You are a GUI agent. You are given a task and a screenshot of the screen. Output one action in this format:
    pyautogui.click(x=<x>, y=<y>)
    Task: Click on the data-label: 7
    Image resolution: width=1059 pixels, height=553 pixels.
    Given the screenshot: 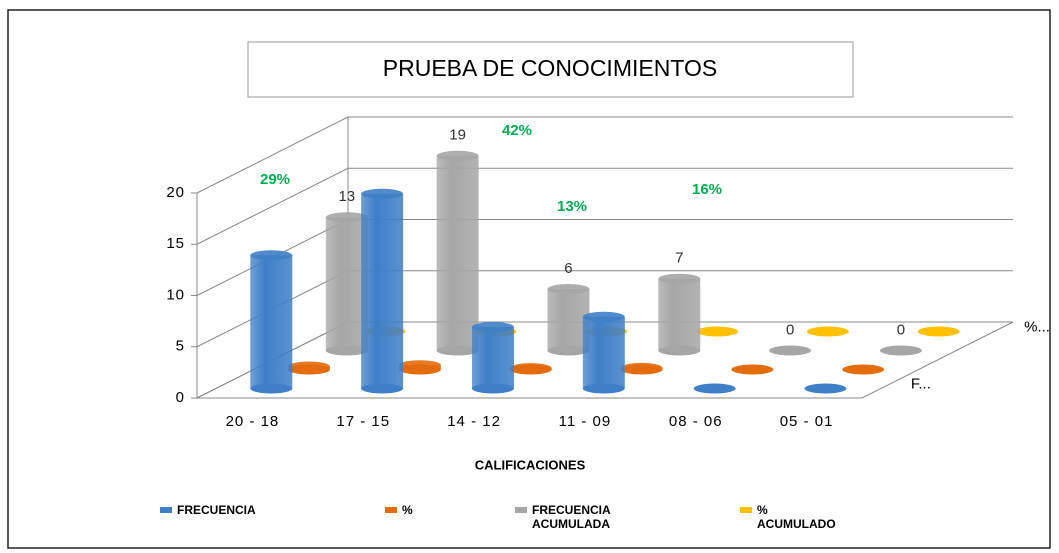 What is the action you would take?
    pyautogui.click(x=679, y=258)
    